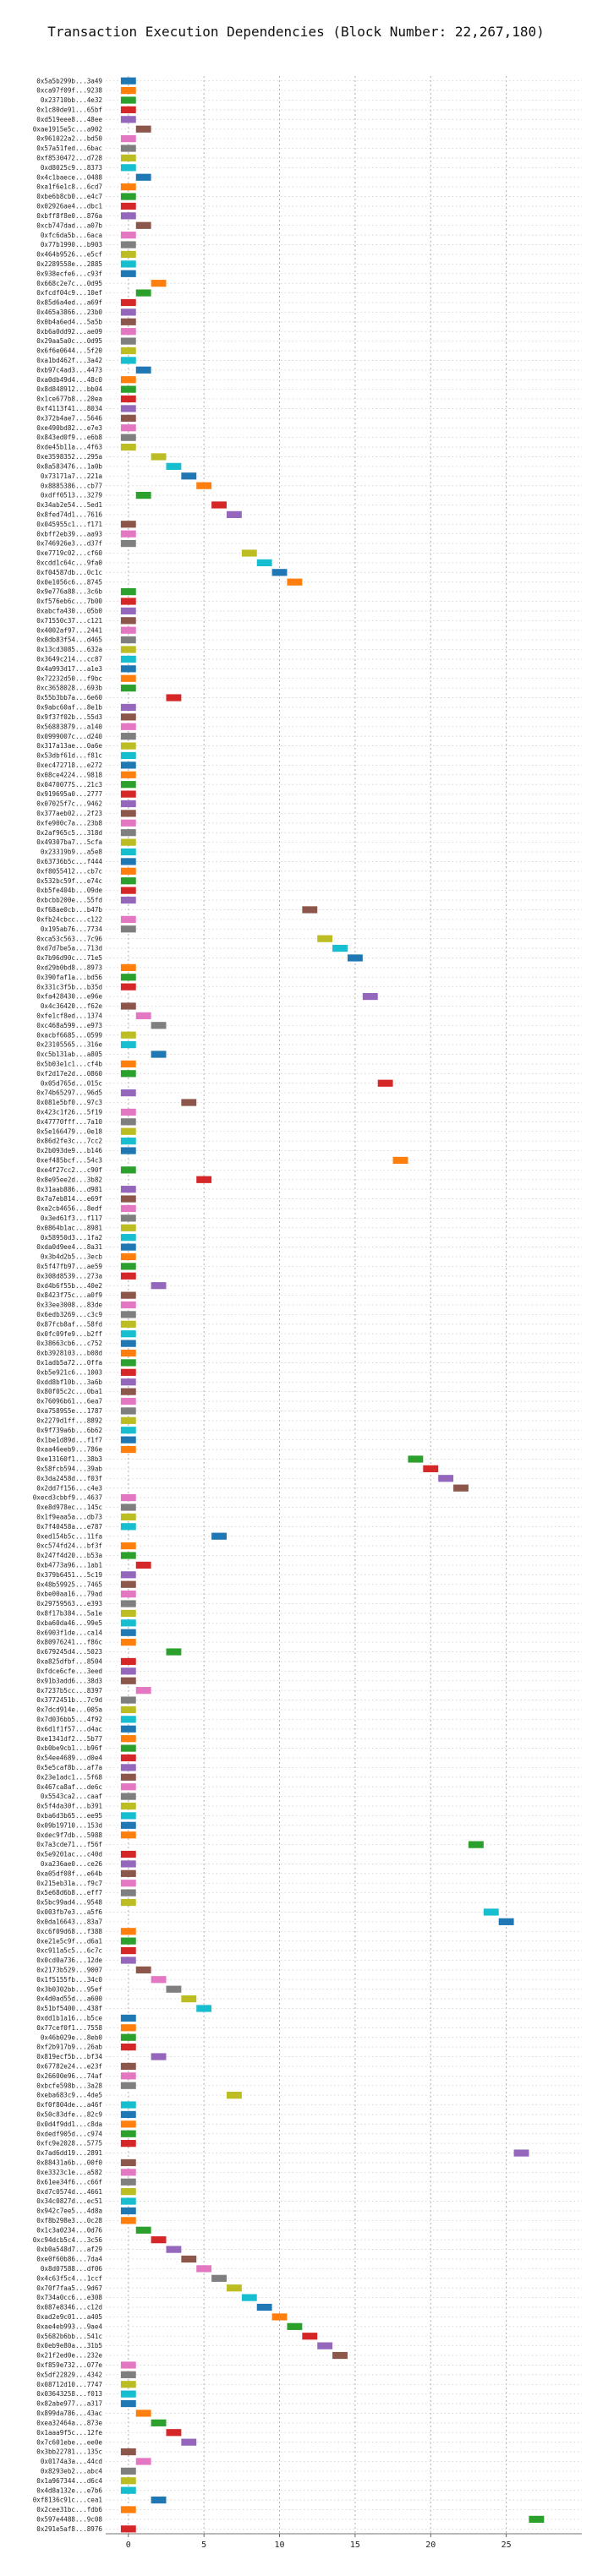  Describe the element at coordinates (72, 2269) in the screenshot. I see `transaction-label: 0x8d07588...df06` at that location.